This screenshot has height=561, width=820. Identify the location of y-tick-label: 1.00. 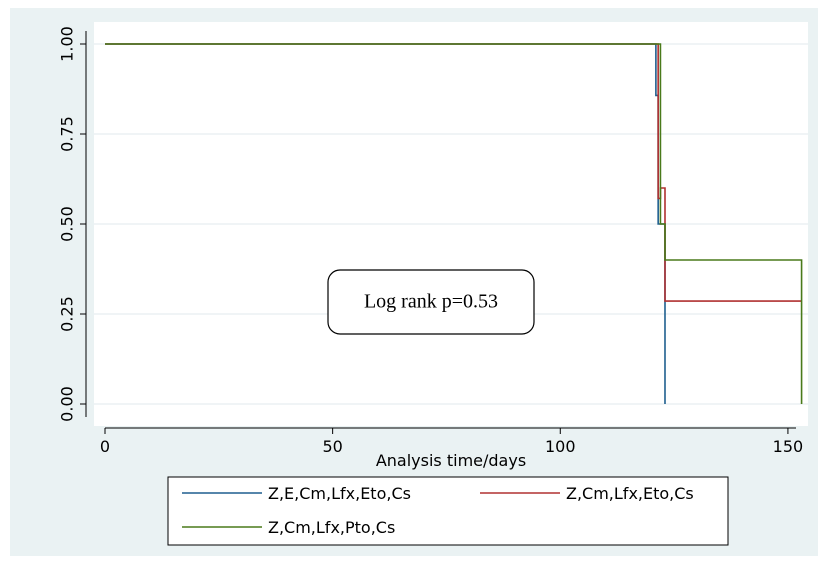
(67, 44).